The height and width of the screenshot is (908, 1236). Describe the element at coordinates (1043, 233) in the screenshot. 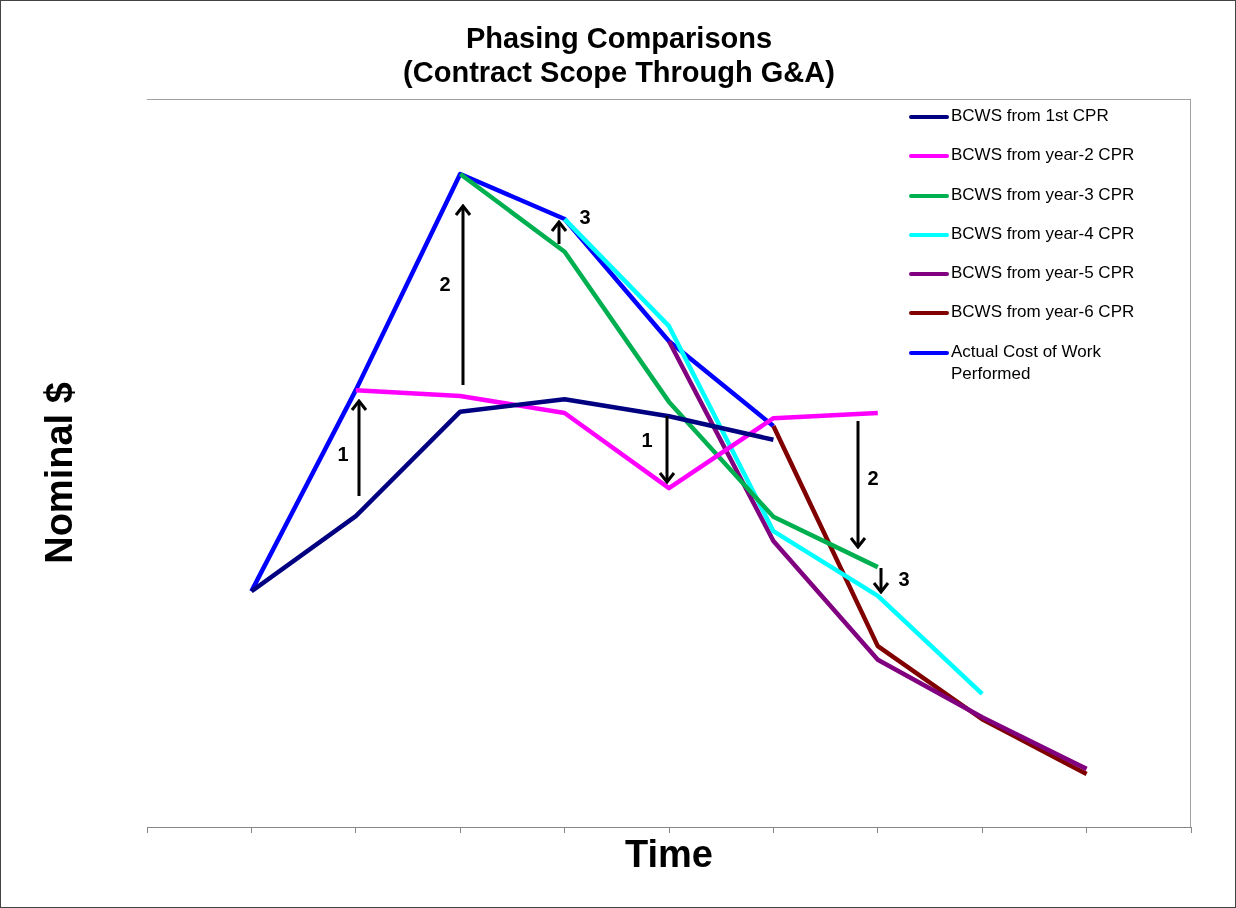

I see `legend-label: BCWS from year-4 CPR` at that location.